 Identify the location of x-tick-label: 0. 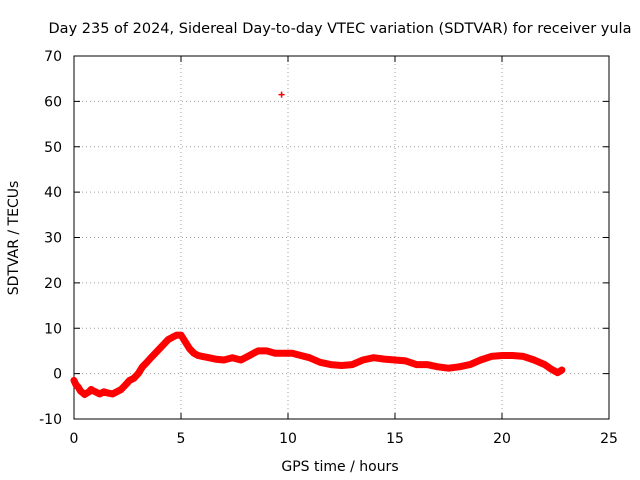
(74, 439).